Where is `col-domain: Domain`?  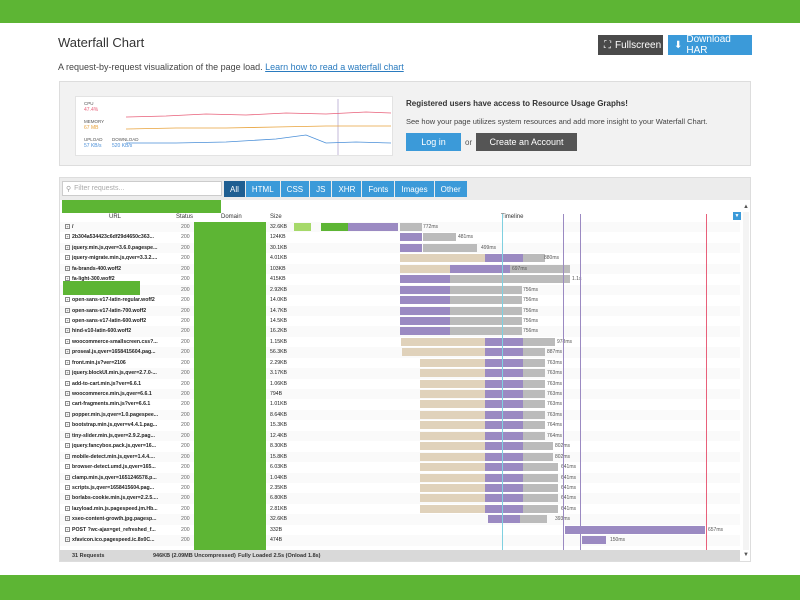 col-domain: Domain is located at coordinates (231, 217).